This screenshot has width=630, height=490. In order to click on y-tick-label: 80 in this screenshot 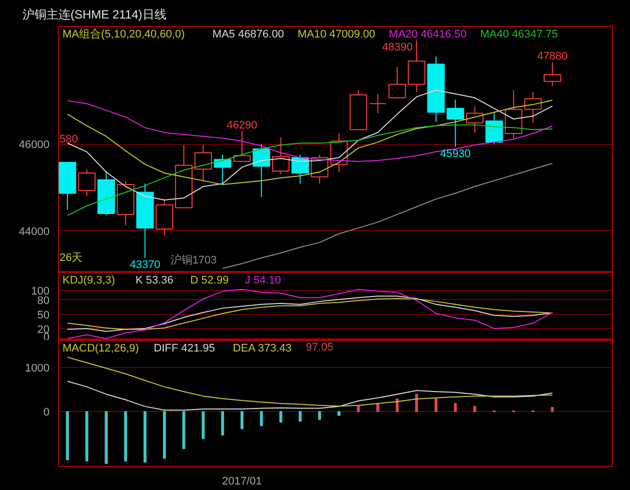, I will do `click(43, 300)`.